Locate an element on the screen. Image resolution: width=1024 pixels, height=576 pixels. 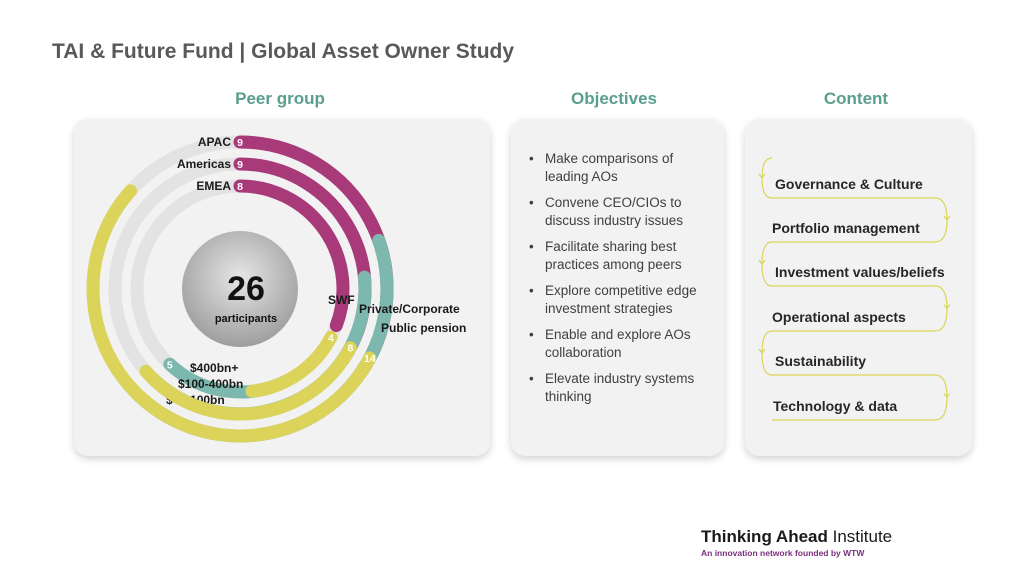
objective-item: • Make comparisons of leading AOs is located at coordinates (622, 168).